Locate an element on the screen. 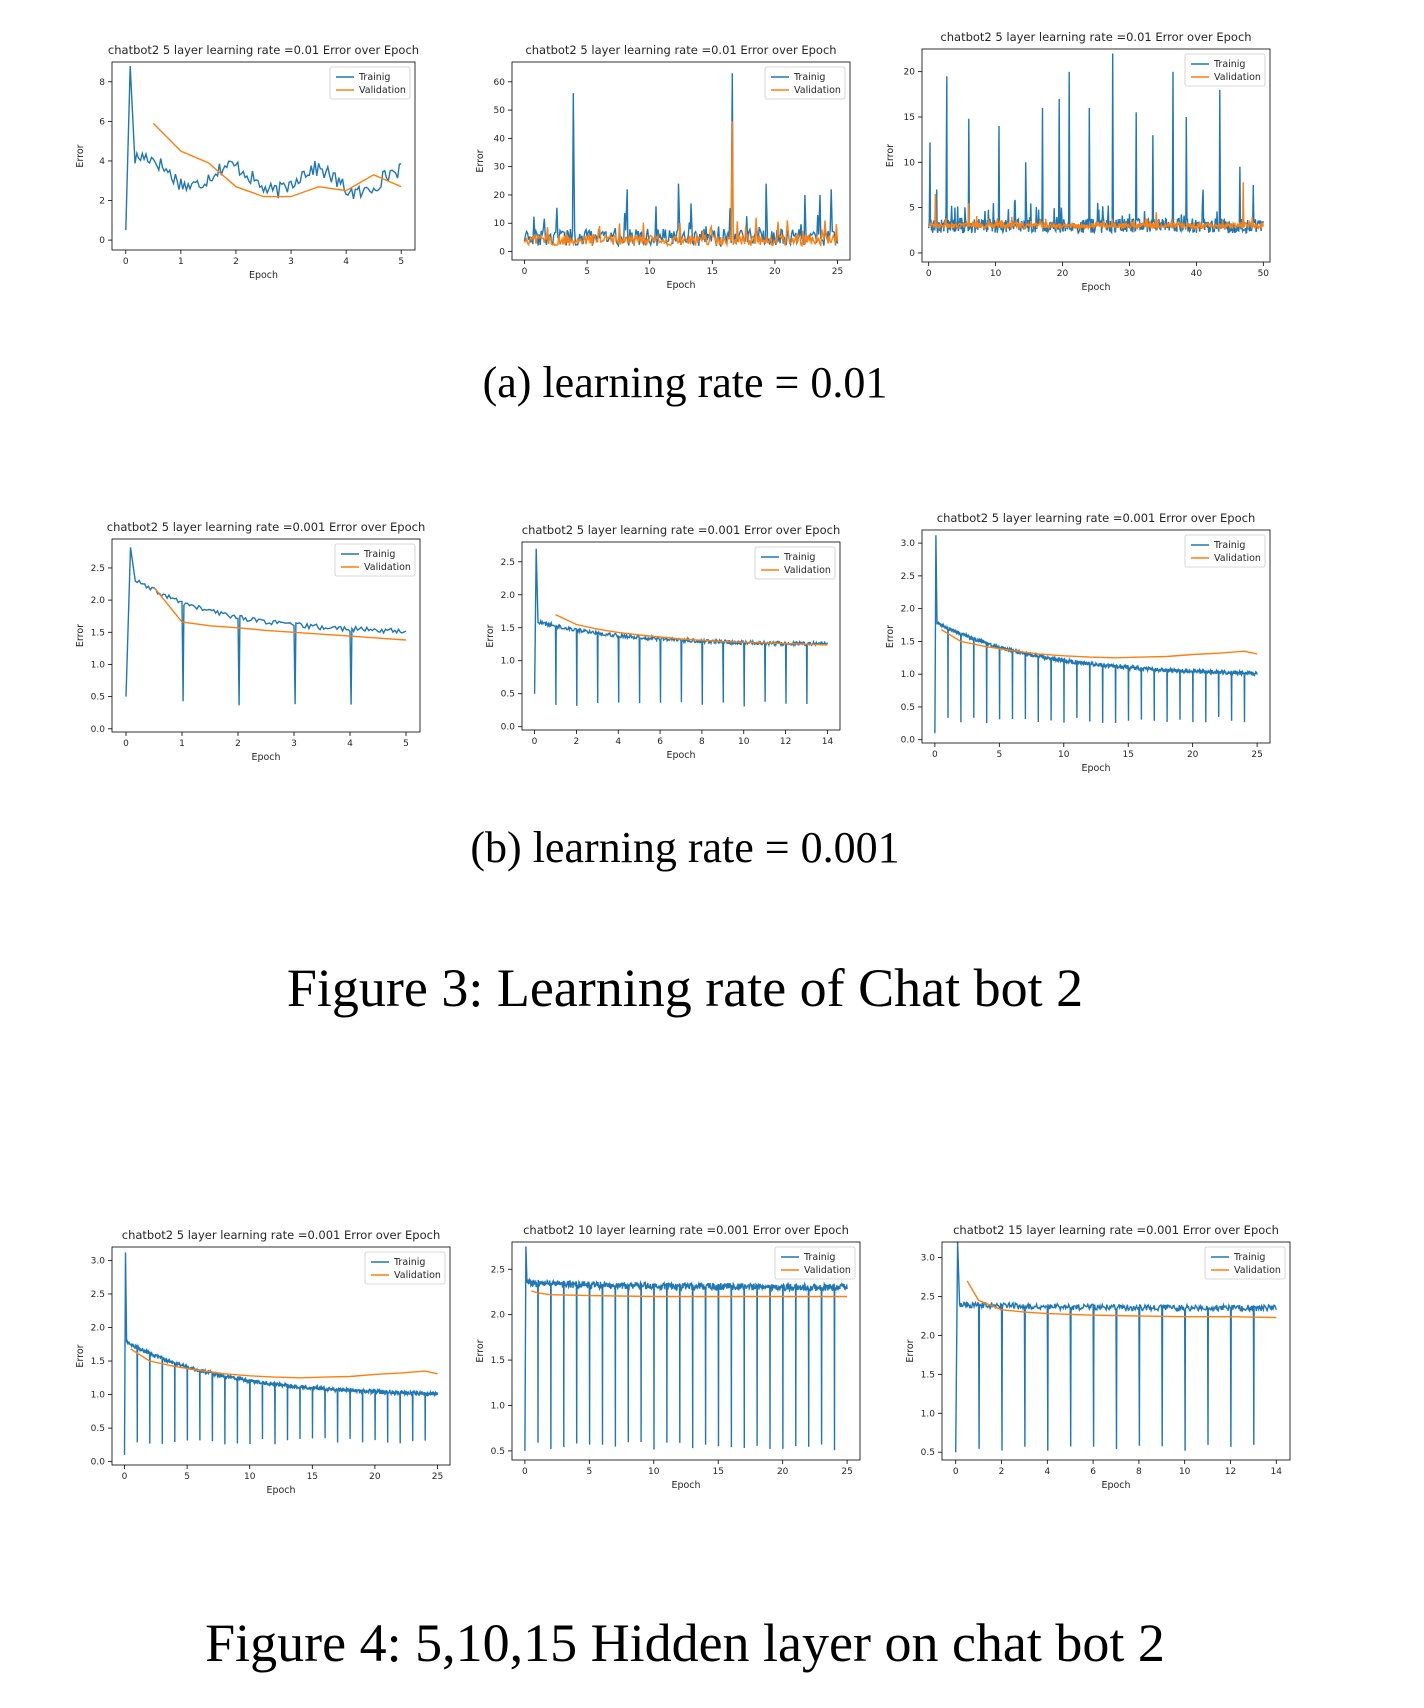 The width and height of the screenshot is (1424, 1708). x-tick-label: 14 is located at coordinates (1277, 1472).